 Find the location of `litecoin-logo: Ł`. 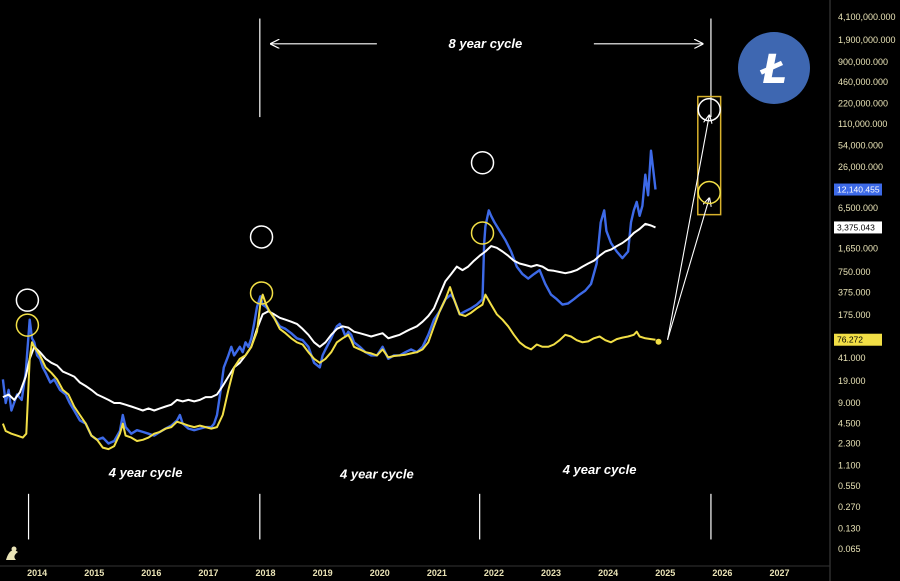

litecoin-logo: Ł is located at coordinates (774, 68).